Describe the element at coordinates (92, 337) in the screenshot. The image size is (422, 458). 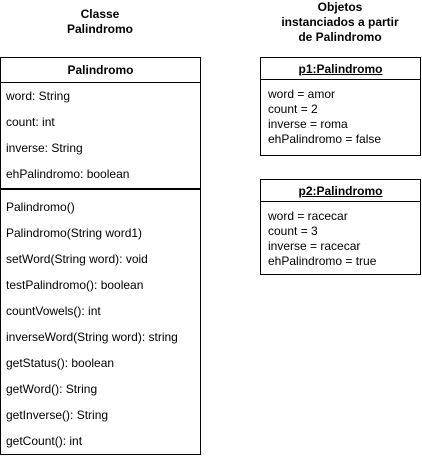
I see `method-row: inverseWord(String word): string` at that location.